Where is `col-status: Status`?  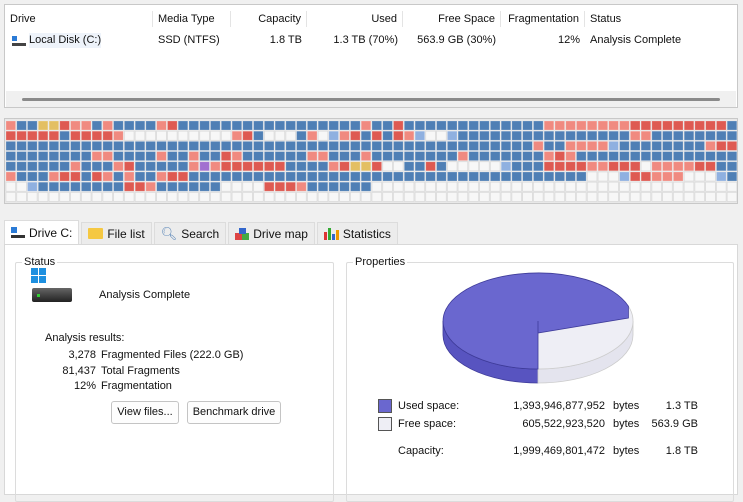 col-status: Status is located at coordinates (606, 19).